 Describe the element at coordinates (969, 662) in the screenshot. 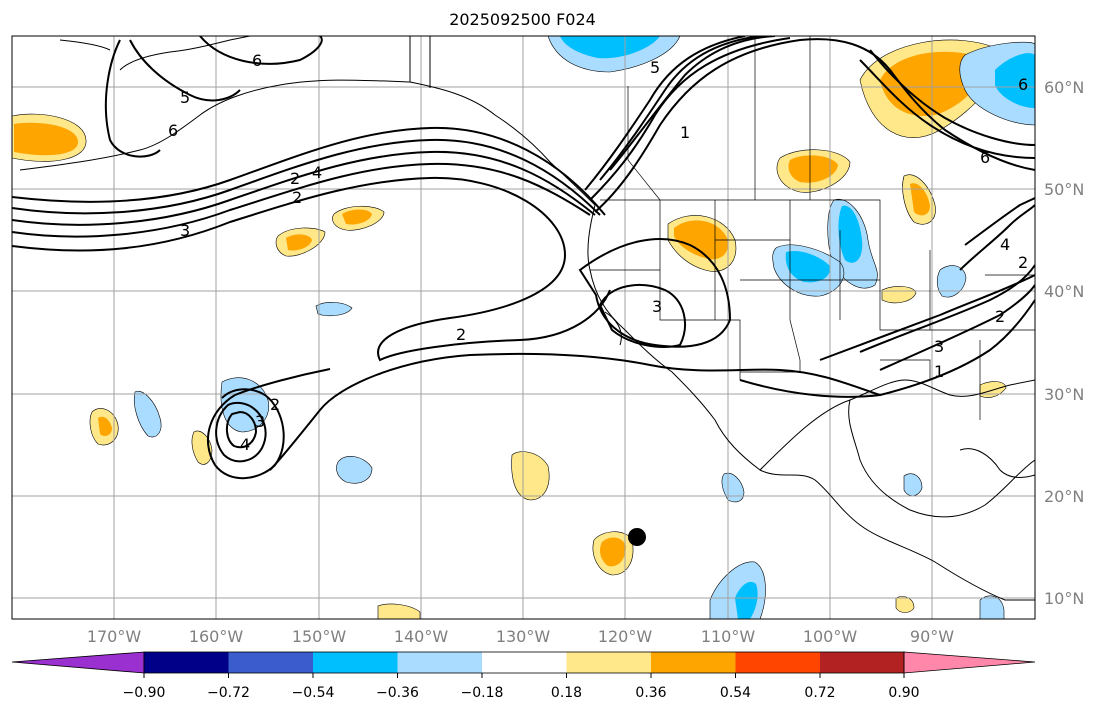

I see `colorbar-max-extend` at that location.